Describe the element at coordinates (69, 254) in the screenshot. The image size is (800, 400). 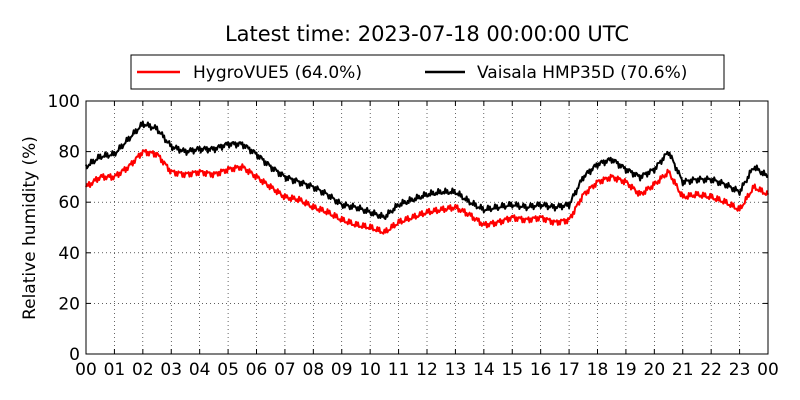
I see `y-tick-label: 40` at that location.